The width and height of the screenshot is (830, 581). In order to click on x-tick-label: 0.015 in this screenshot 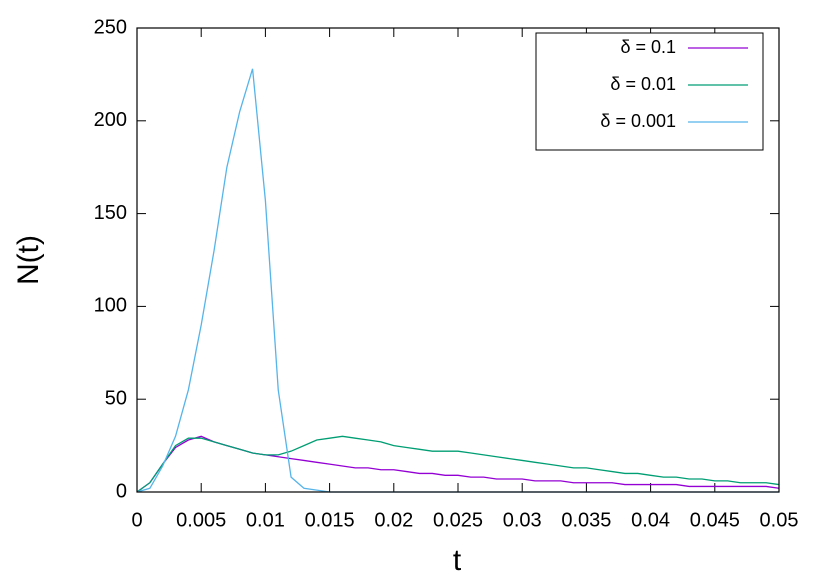, I will do `click(330, 520)`.